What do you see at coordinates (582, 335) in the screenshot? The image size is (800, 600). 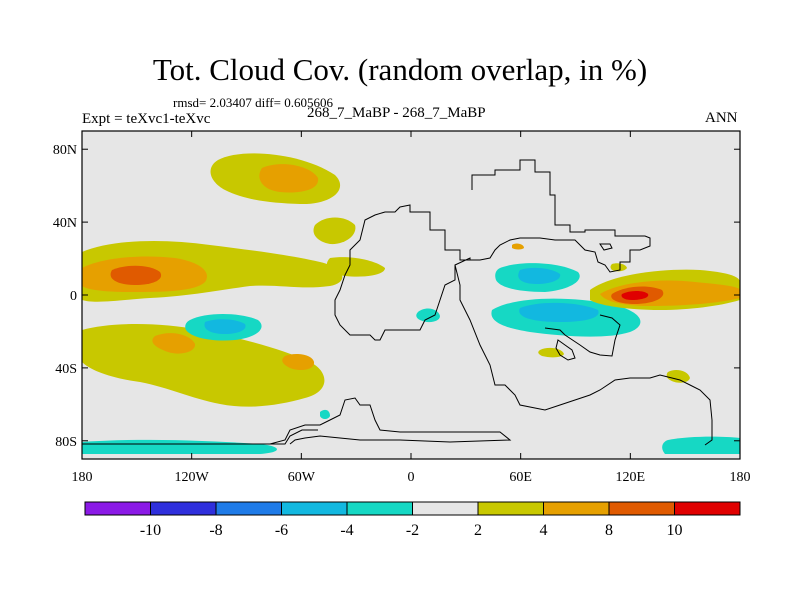 I see `coastline-india` at bounding box center [582, 335].